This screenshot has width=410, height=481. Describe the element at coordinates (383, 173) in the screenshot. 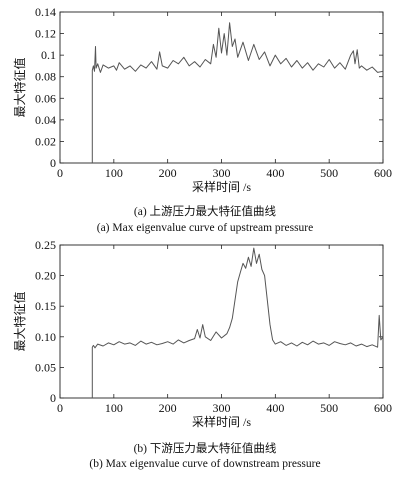

I see `x-tick-label-a: 600` at that location.